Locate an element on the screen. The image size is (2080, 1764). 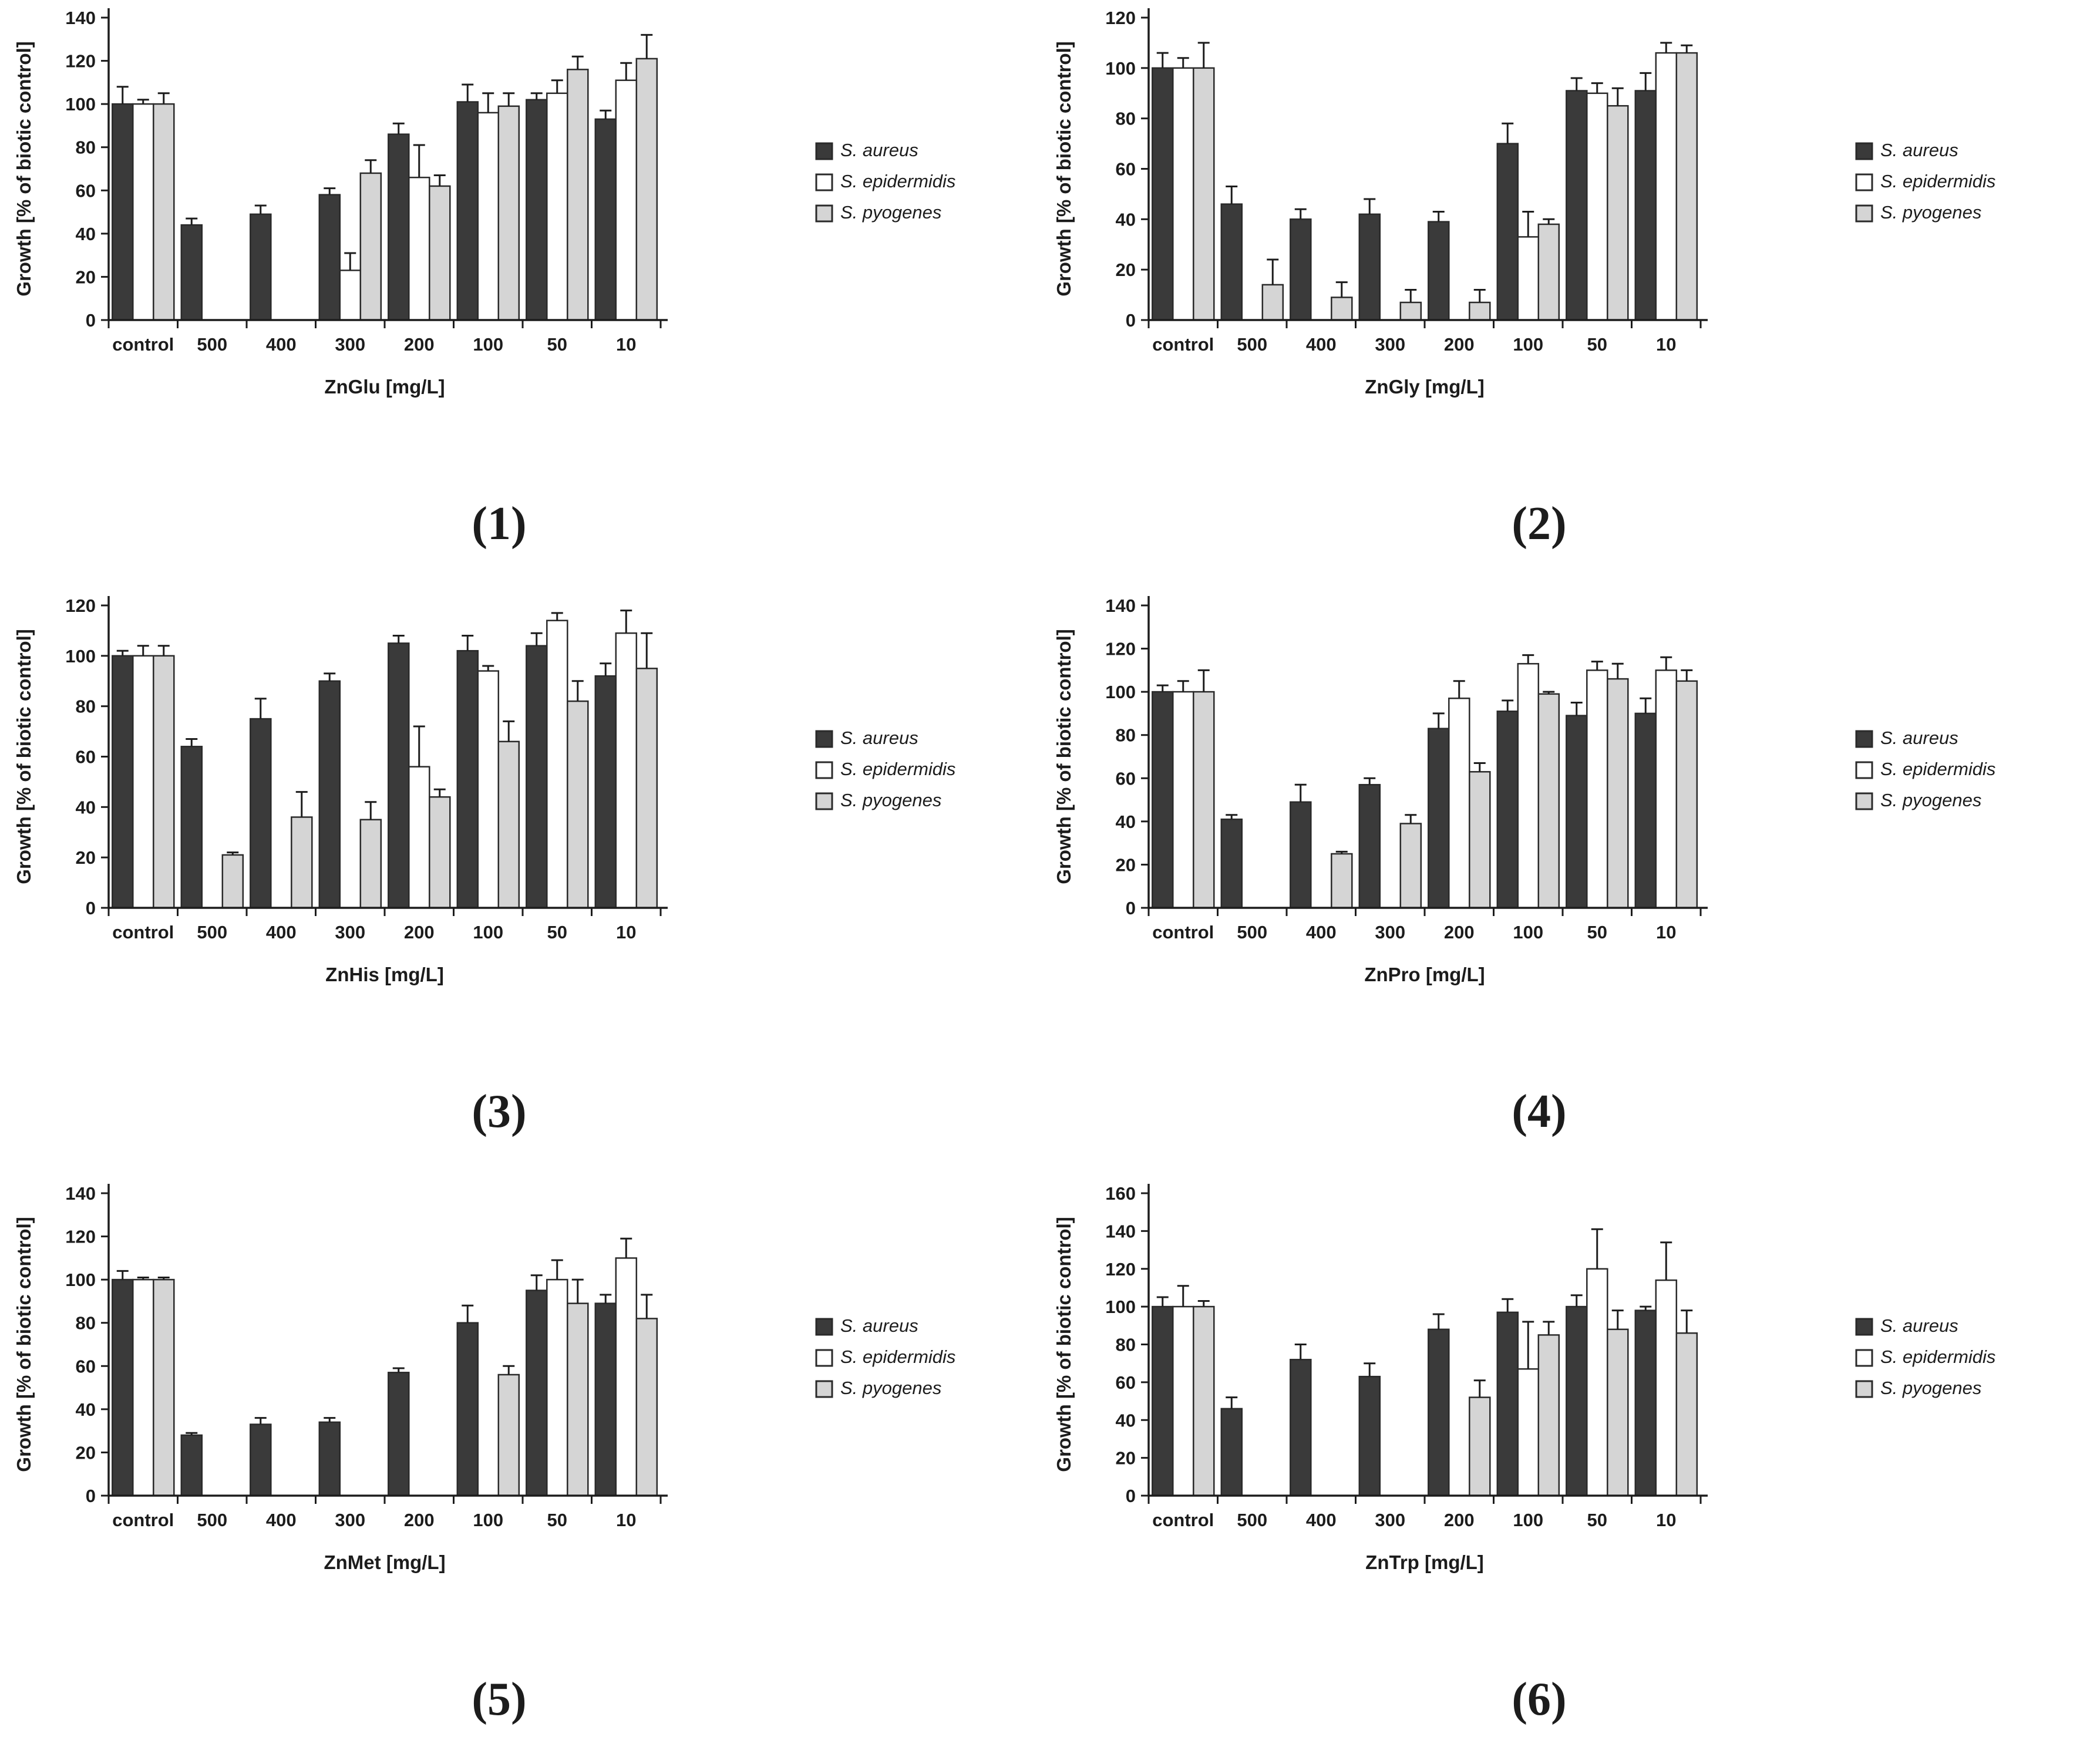
panel-number: (4) is located at coordinates (1539, 1112).